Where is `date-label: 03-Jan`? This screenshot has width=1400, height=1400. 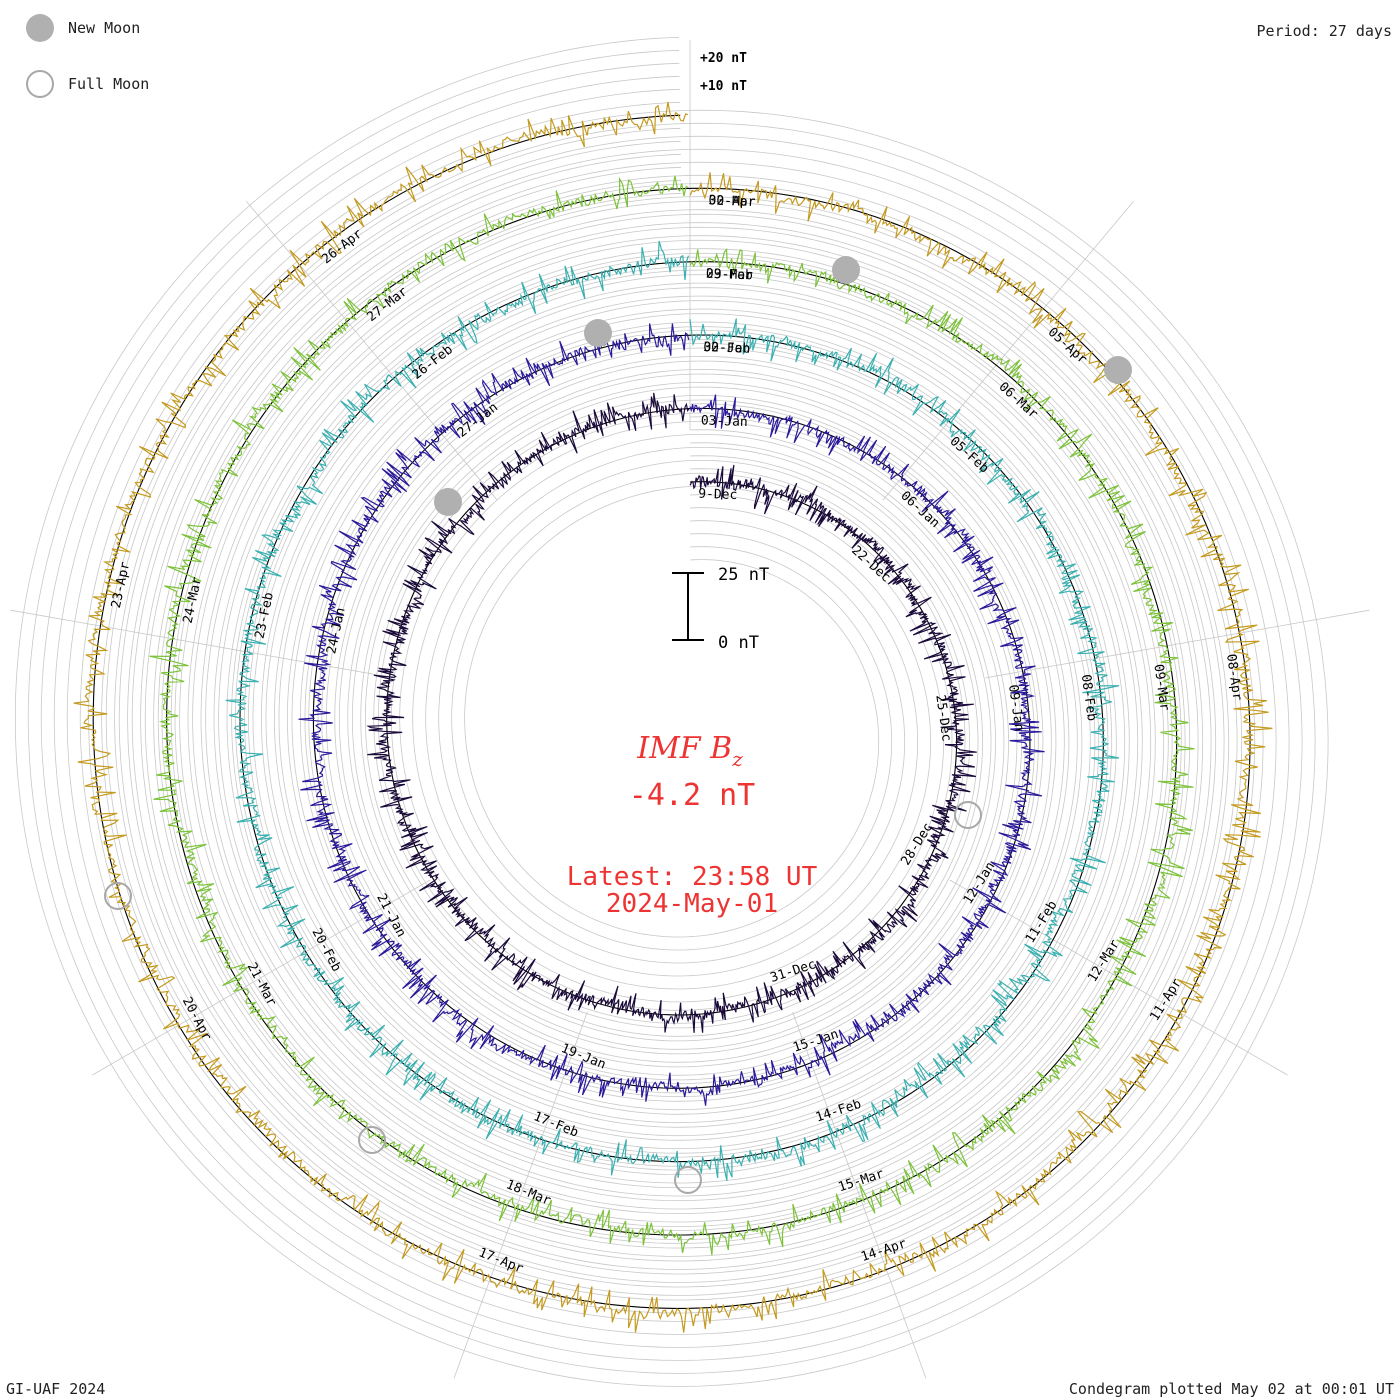 date-label: 03-Jan is located at coordinates (724, 421).